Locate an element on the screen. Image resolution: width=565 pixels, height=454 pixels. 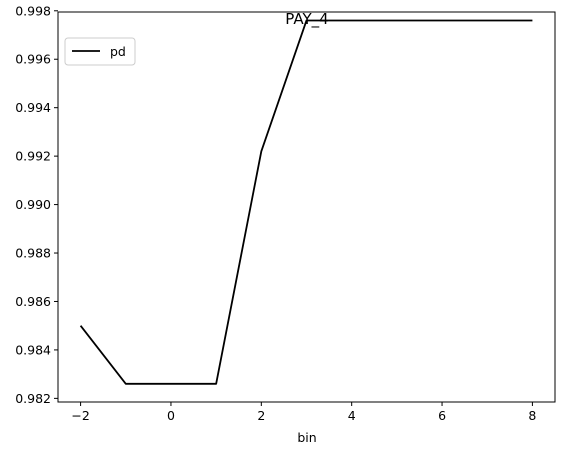
x-axis-ticks: −2 0 2 4 6 8 is located at coordinates (303, 412).